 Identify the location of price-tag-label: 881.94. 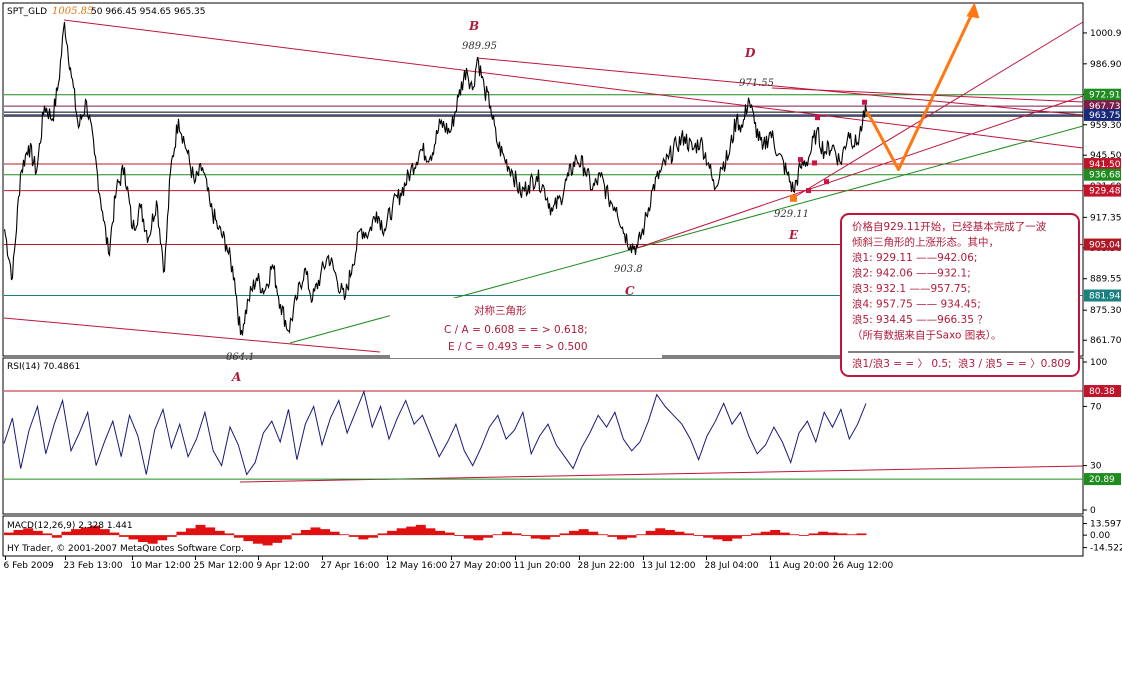
(1105, 297).